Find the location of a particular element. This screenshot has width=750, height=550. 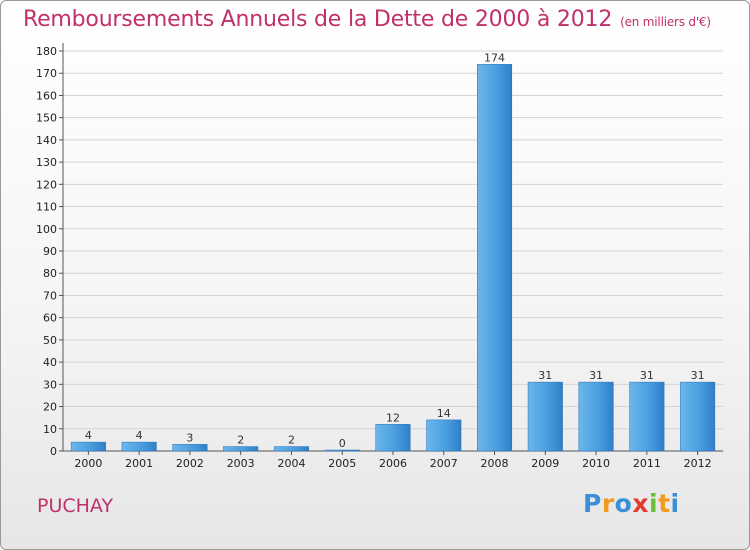

y-tick-label: 70 is located at coordinates (50, 295).